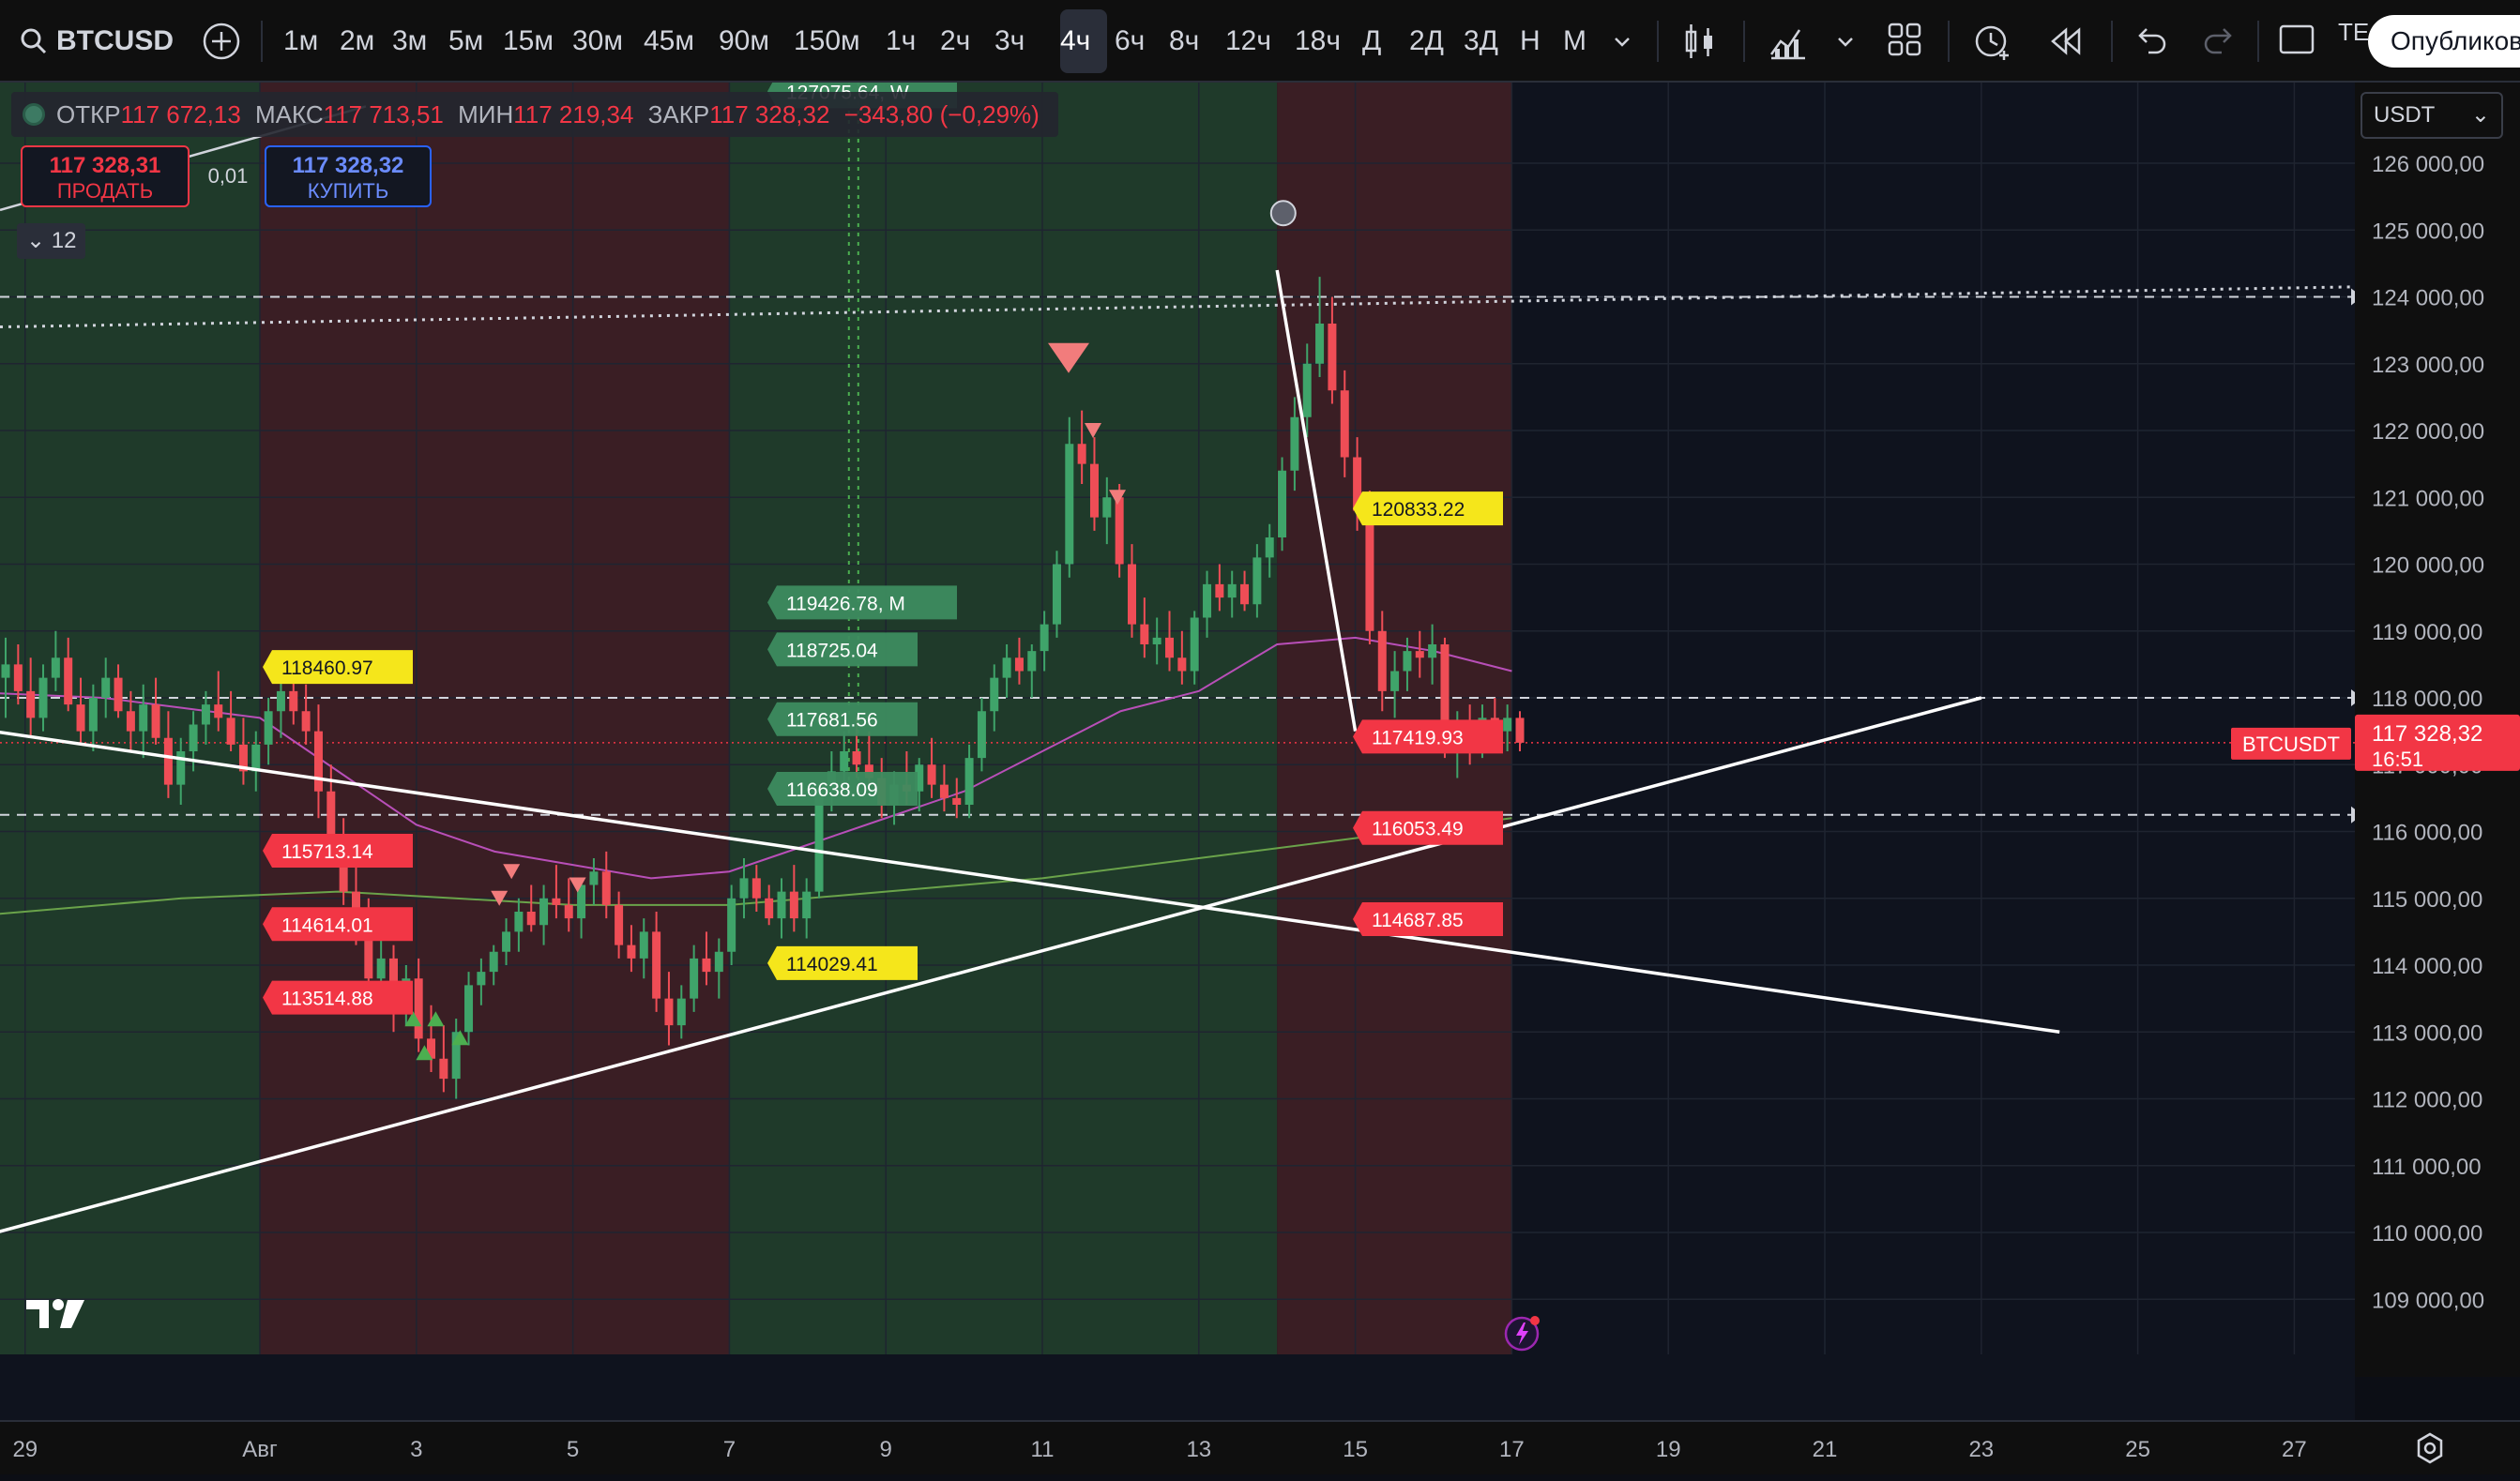 Image resolution: width=2520 pixels, height=1481 pixels. What do you see at coordinates (2430, 1448) in the screenshot?
I see `settings-gear-icon` at bounding box center [2430, 1448].